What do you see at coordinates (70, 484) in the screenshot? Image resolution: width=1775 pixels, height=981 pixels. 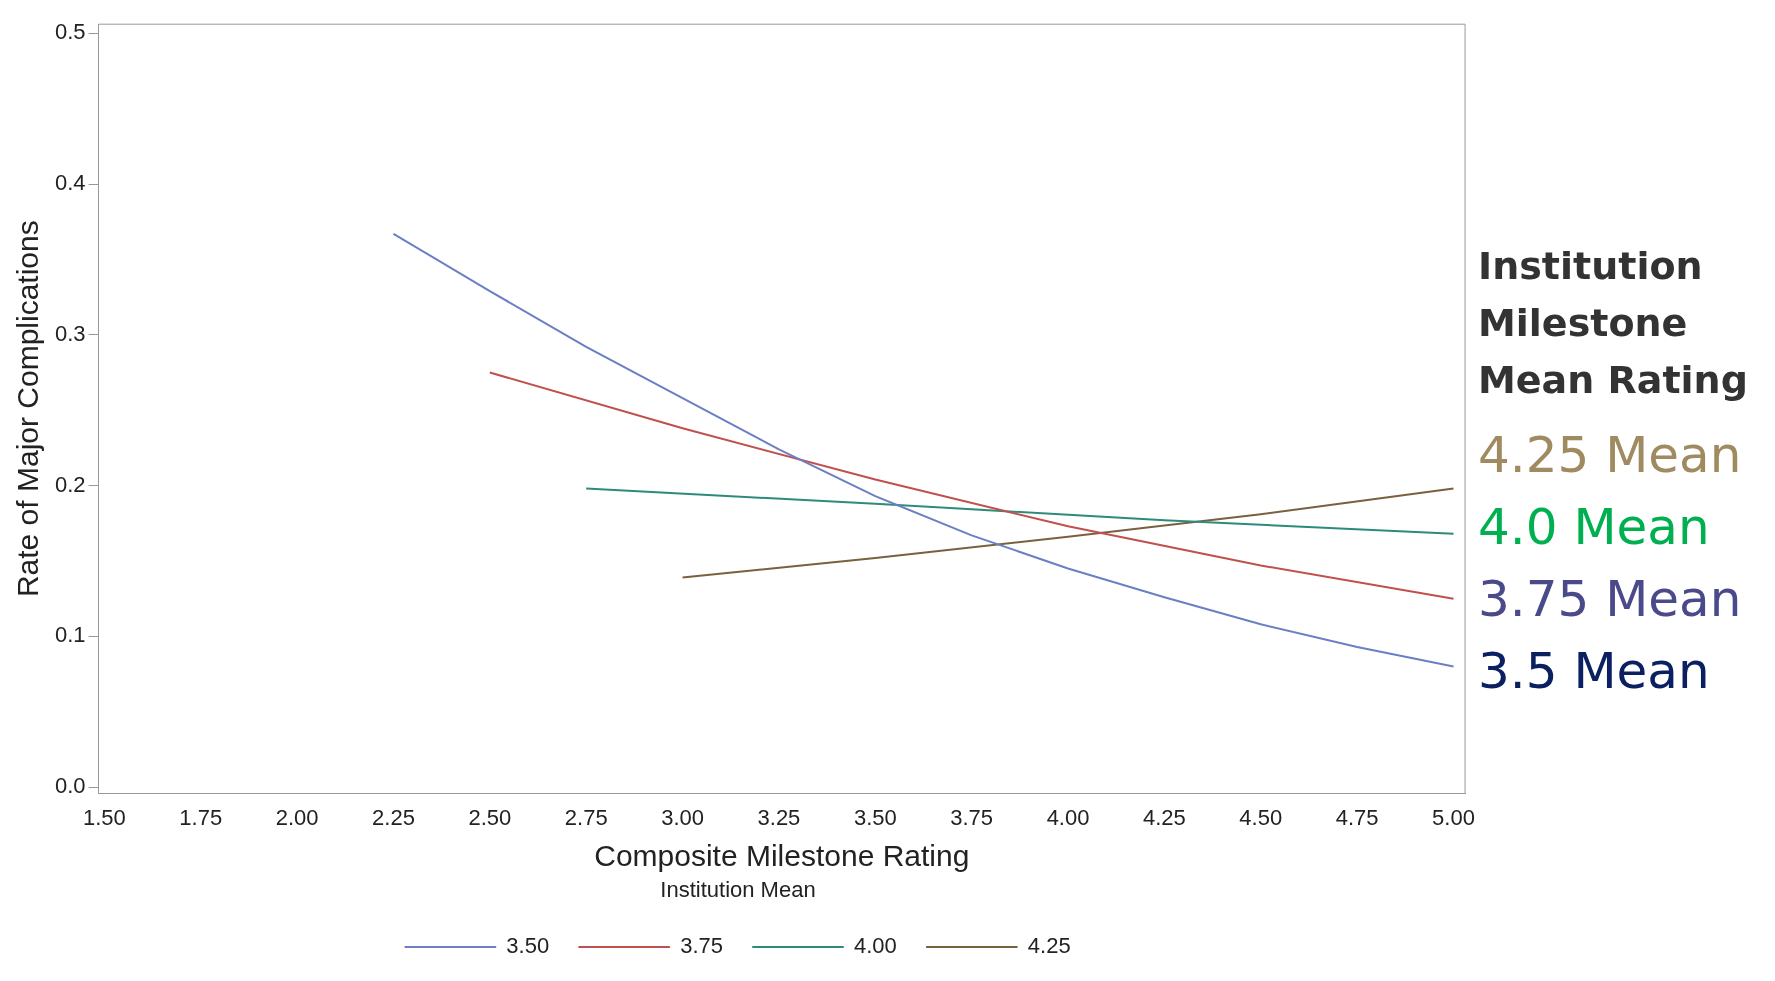 I see `y-tick-label: 0.2` at bounding box center [70, 484].